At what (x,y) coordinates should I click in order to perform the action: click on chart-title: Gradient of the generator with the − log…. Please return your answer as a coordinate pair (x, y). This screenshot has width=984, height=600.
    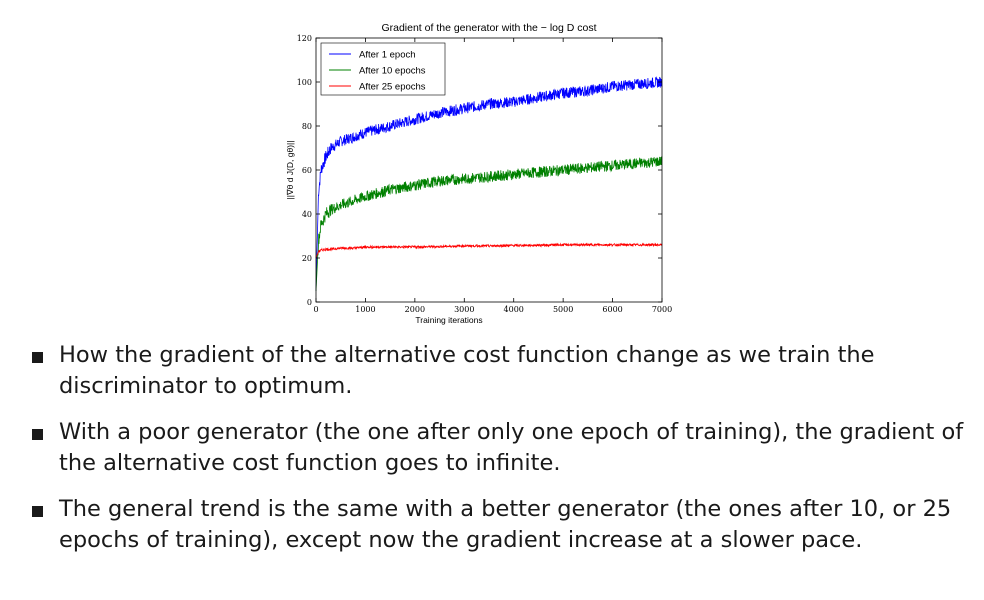
    Looking at the image, I should click on (488, 28).